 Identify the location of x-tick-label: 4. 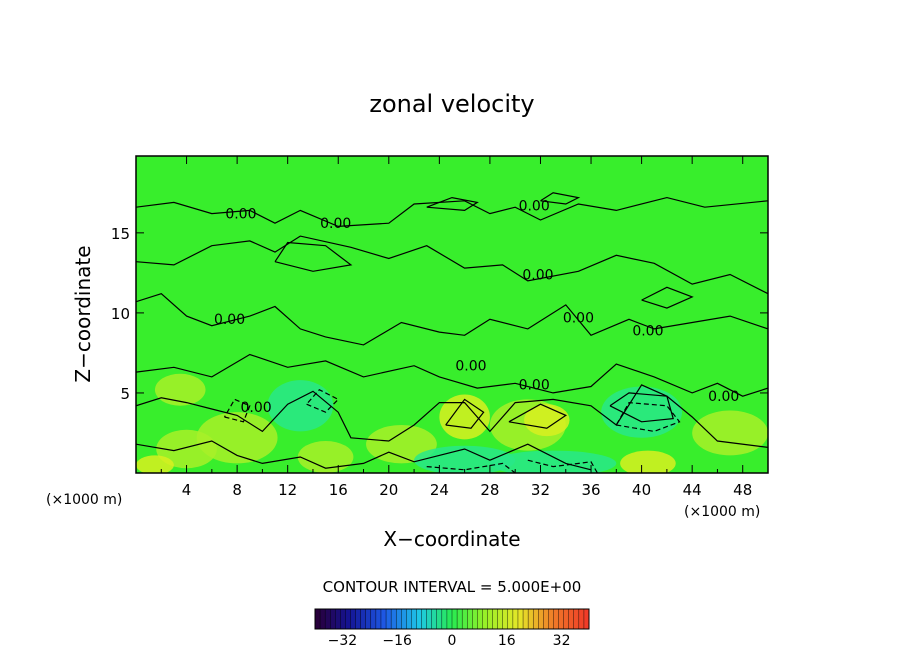
(187, 490).